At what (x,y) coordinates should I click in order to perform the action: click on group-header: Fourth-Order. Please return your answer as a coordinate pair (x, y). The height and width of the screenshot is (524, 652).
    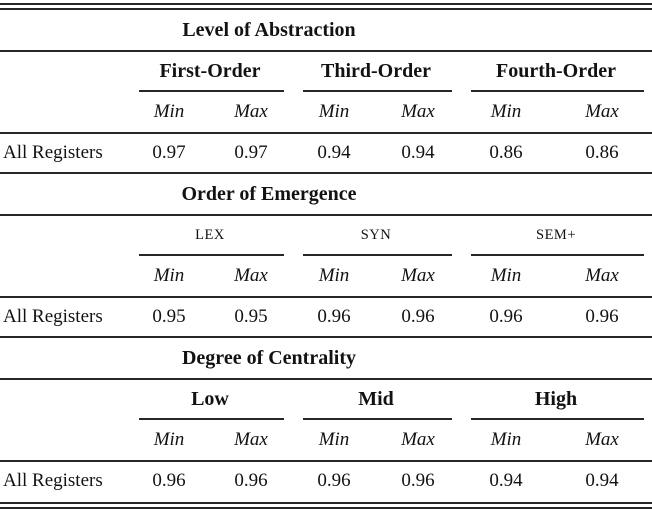
    Looking at the image, I should click on (556, 70).